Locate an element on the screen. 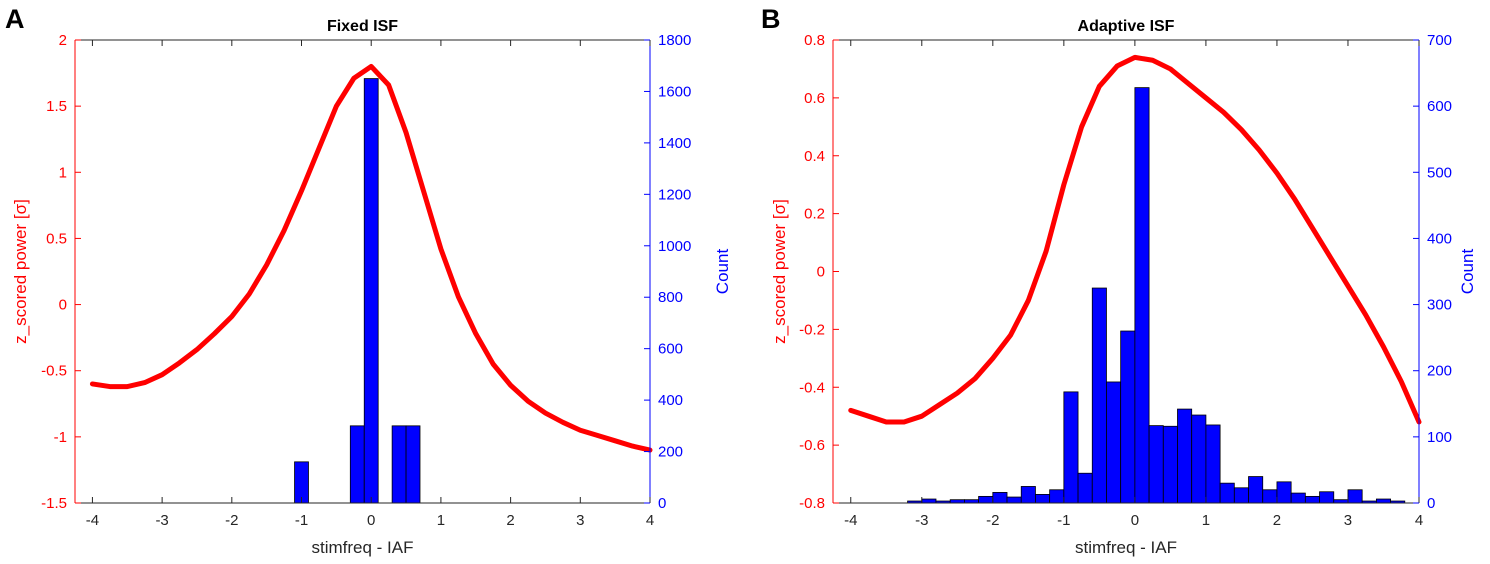 The width and height of the screenshot is (1490, 564). right-y-tick-label: 100 is located at coordinates (1439, 437).